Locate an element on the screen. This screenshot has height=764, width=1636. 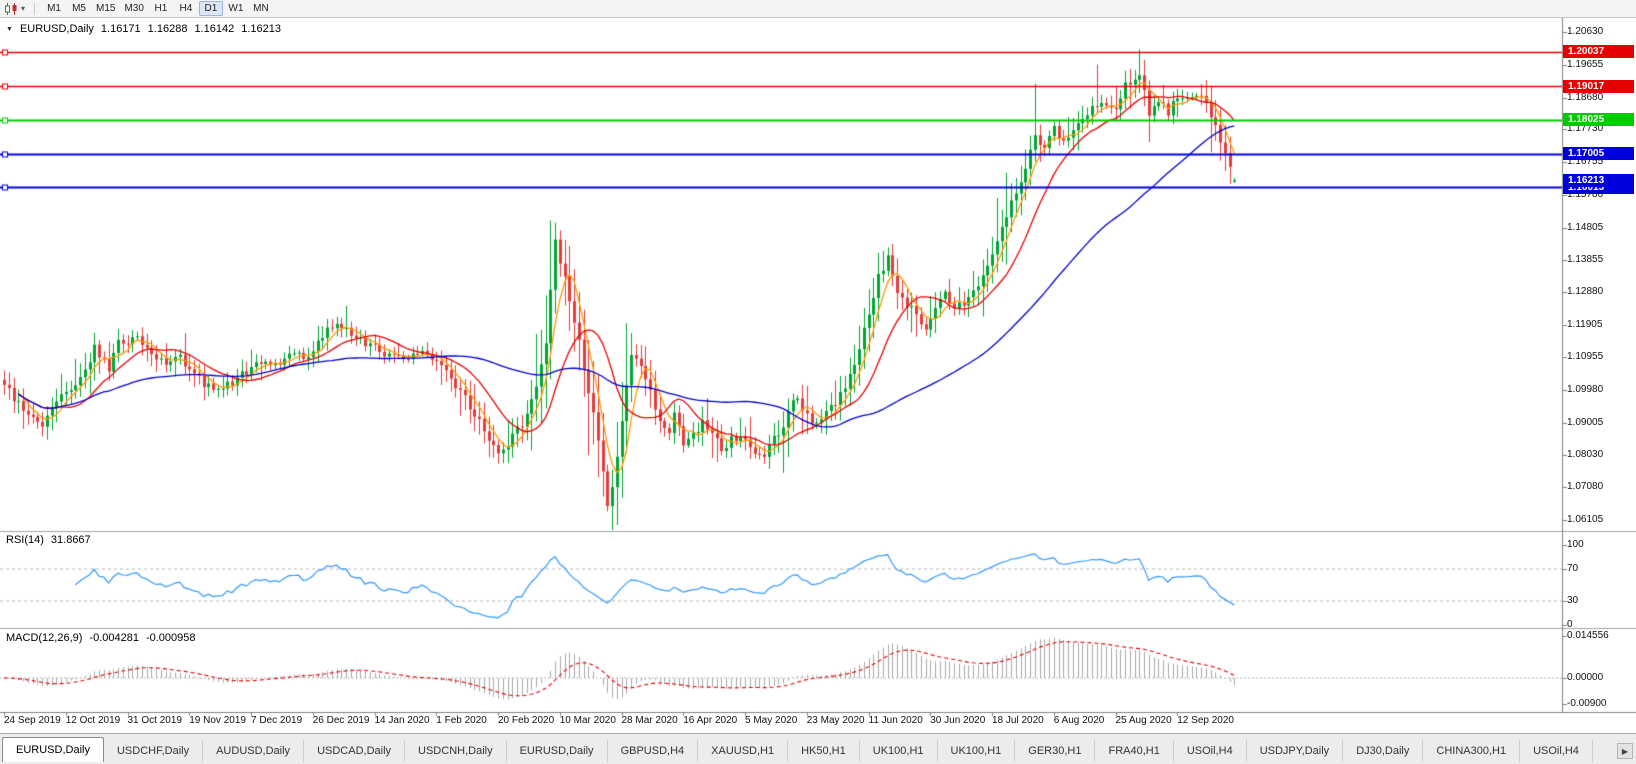
price-tick-label: 1.12880 is located at coordinates (1585, 292).